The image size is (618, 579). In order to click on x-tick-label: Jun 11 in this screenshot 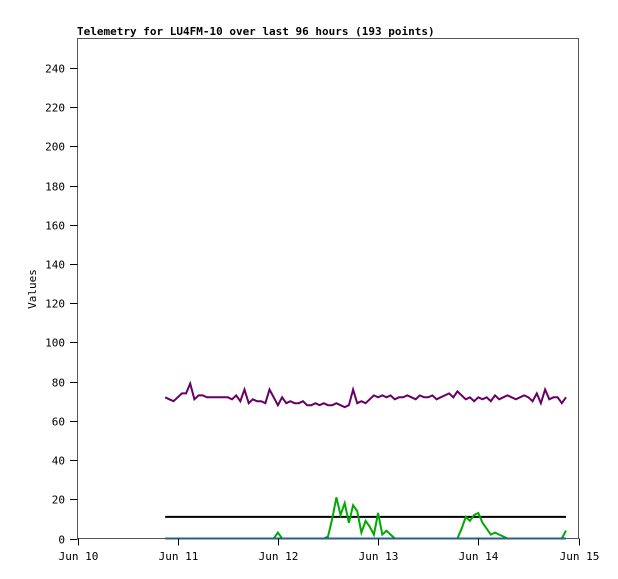, I will do `click(179, 556)`.